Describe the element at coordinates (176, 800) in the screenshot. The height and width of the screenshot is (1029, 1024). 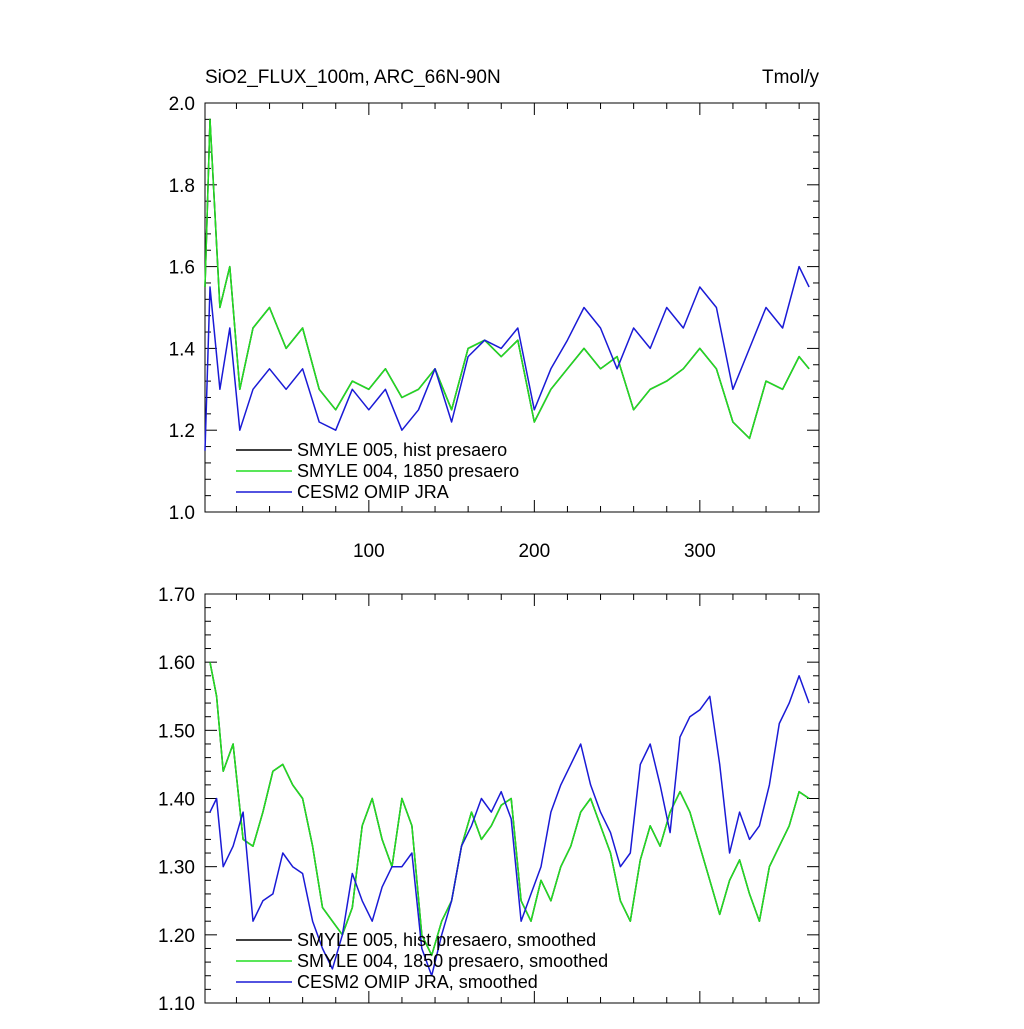
I see `y-tick-label: 1.40` at that location.